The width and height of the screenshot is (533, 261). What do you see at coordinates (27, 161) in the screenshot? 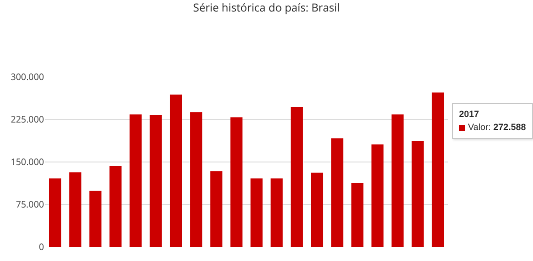
I see `y-tick-label: 150.000` at bounding box center [27, 161].